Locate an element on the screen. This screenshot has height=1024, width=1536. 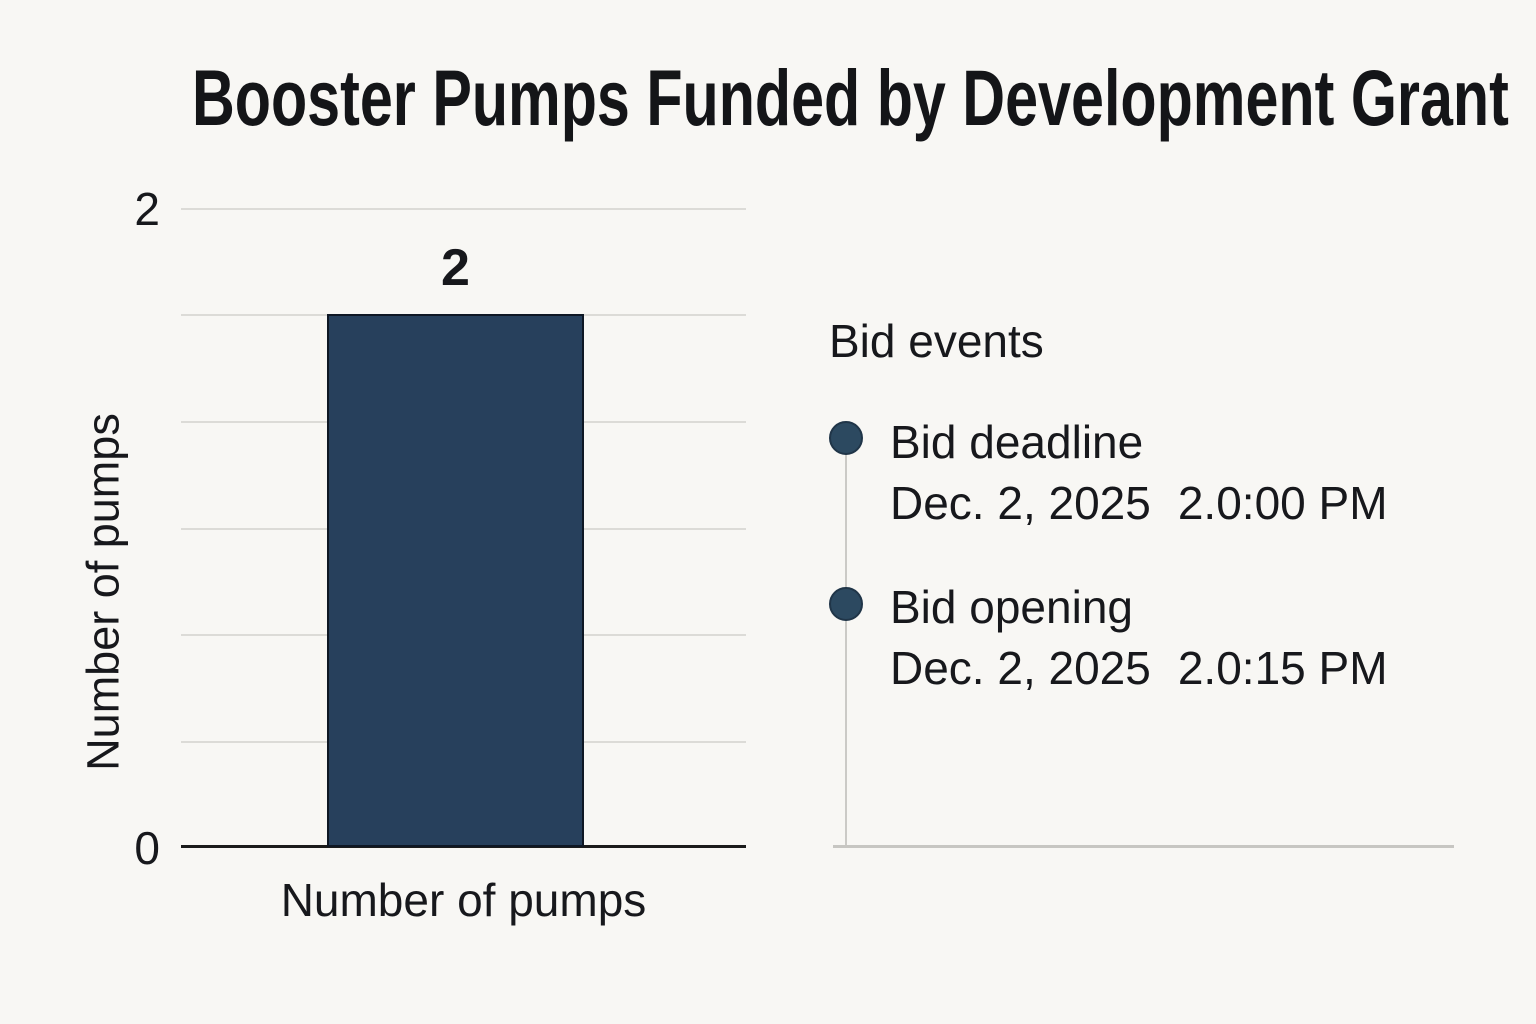
bid-opening-bullet-icon is located at coordinates (846, 604).